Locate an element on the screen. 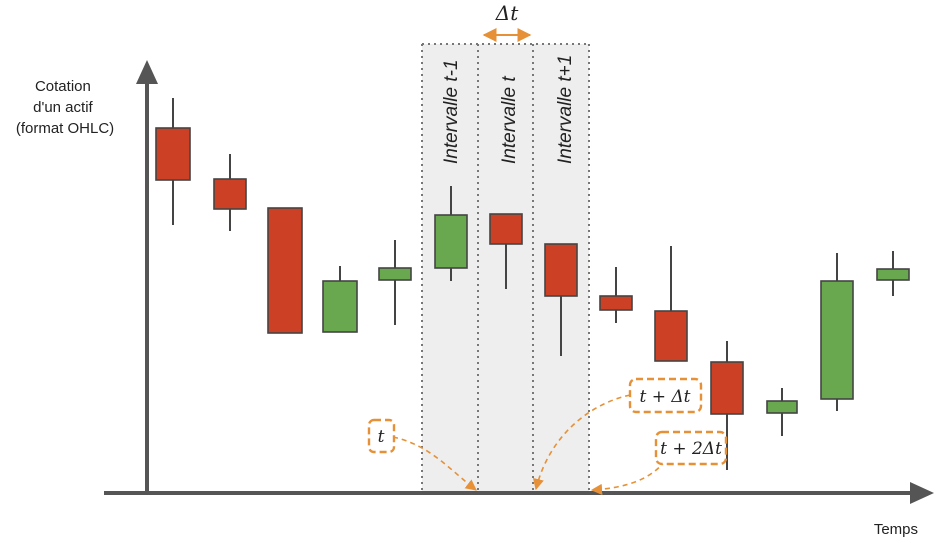  callout-t-plus-dt-box is located at coordinates (665, 395).